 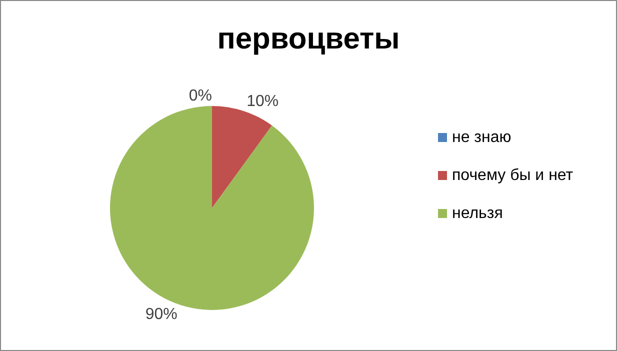 I want to click on chart-title: первоцветы, so click(x=308, y=39).